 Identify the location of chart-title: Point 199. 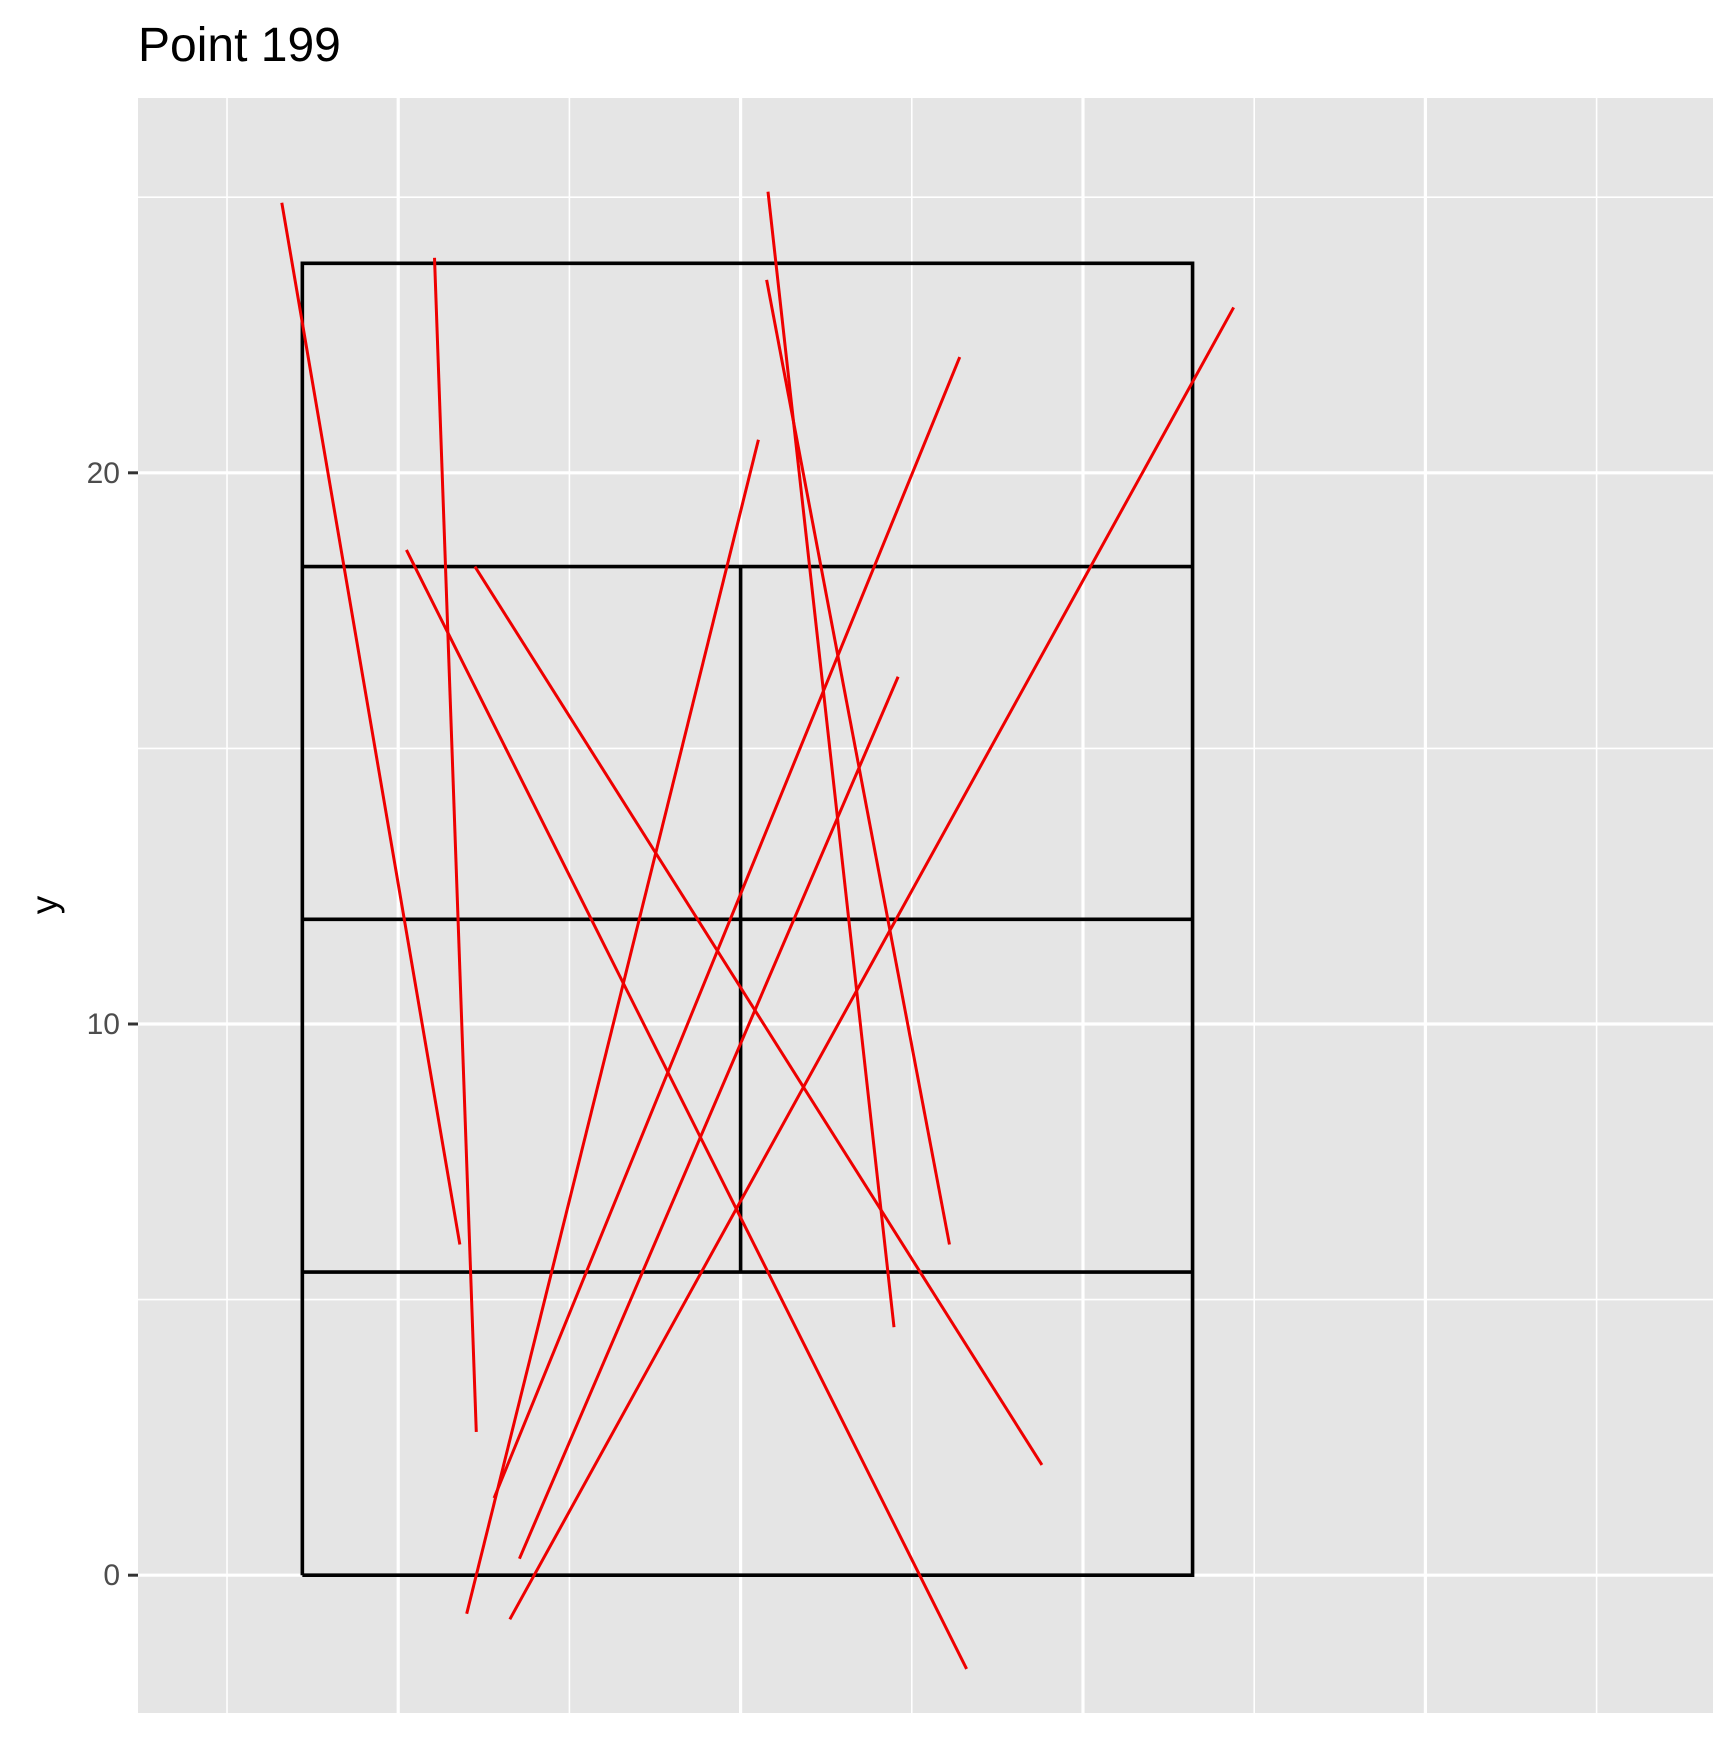
(239, 45).